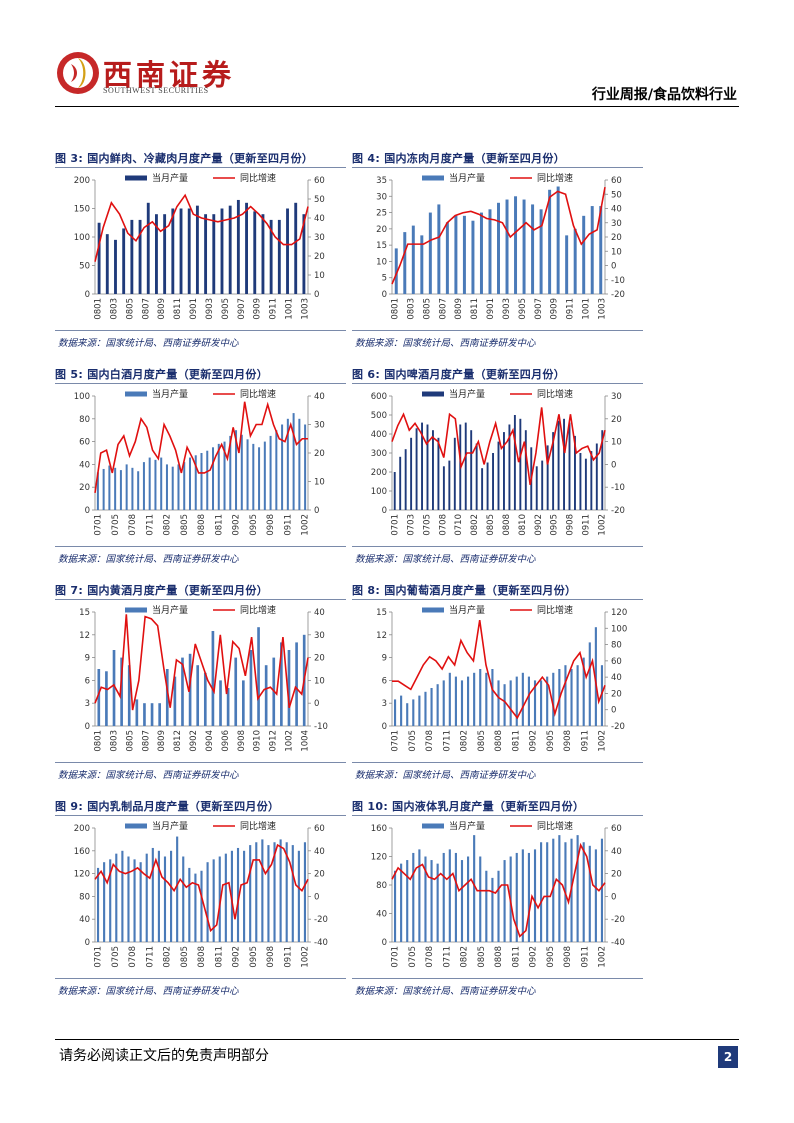 Image resolution: width=794 pixels, height=1123 pixels. What do you see at coordinates (168, 525) in the screenshot?
I see `x-tick-label: 0802` at bounding box center [168, 525].